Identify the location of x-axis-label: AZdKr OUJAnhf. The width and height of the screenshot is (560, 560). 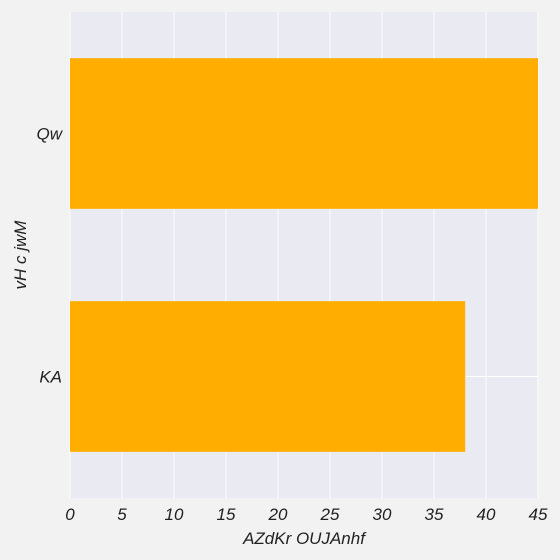
(304, 538).